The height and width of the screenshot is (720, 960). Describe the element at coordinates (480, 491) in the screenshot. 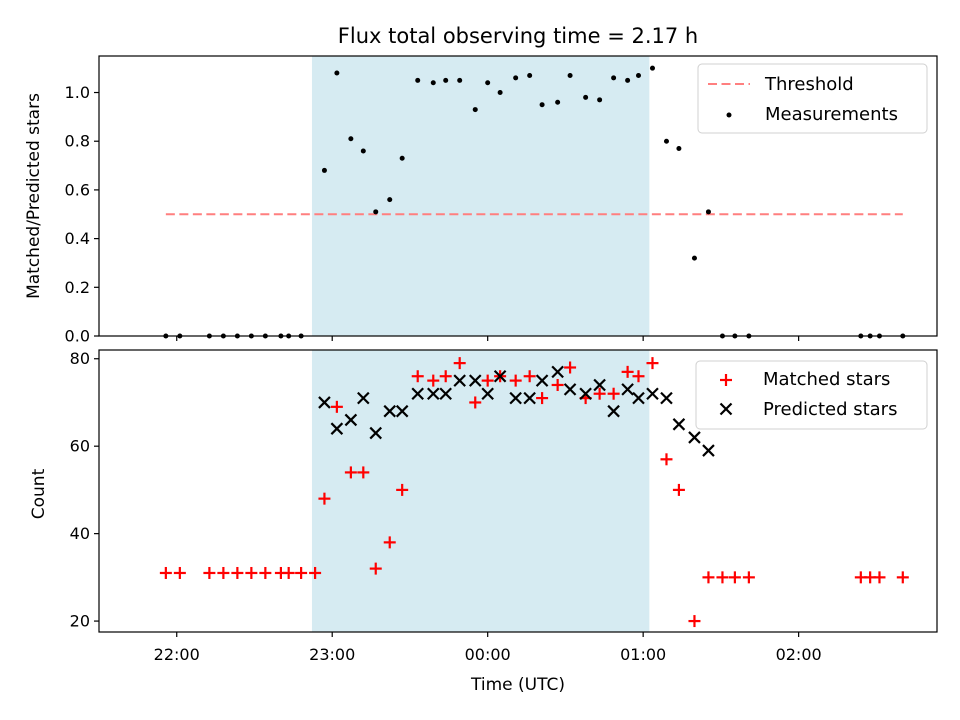

I see `bottom-observing-span` at that location.